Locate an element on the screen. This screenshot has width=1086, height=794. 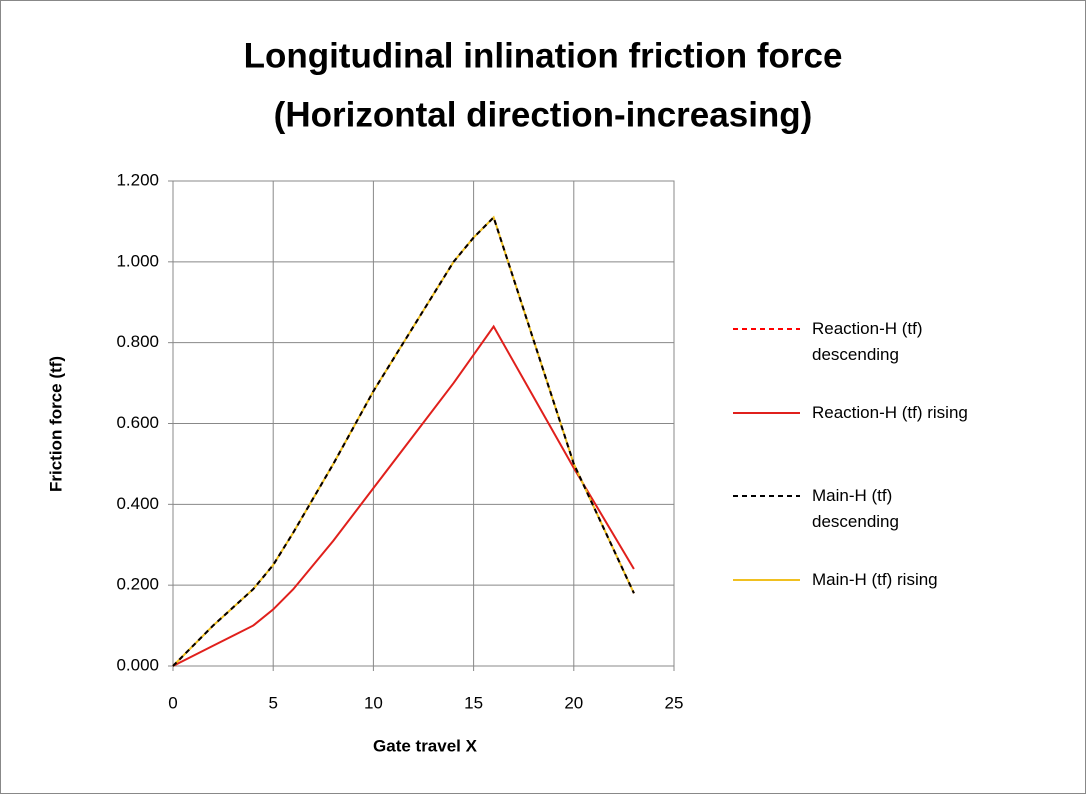
x-axis-label: Gate travel X is located at coordinates (425, 745).